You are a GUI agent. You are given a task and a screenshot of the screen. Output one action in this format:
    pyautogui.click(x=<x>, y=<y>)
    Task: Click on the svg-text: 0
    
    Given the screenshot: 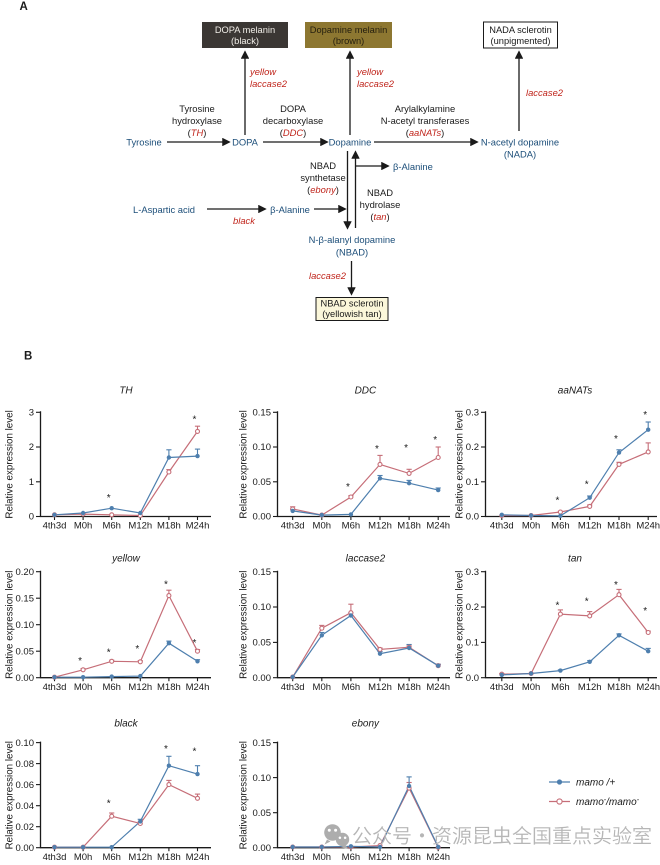 What is the action you would take?
    pyautogui.click(x=31, y=517)
    